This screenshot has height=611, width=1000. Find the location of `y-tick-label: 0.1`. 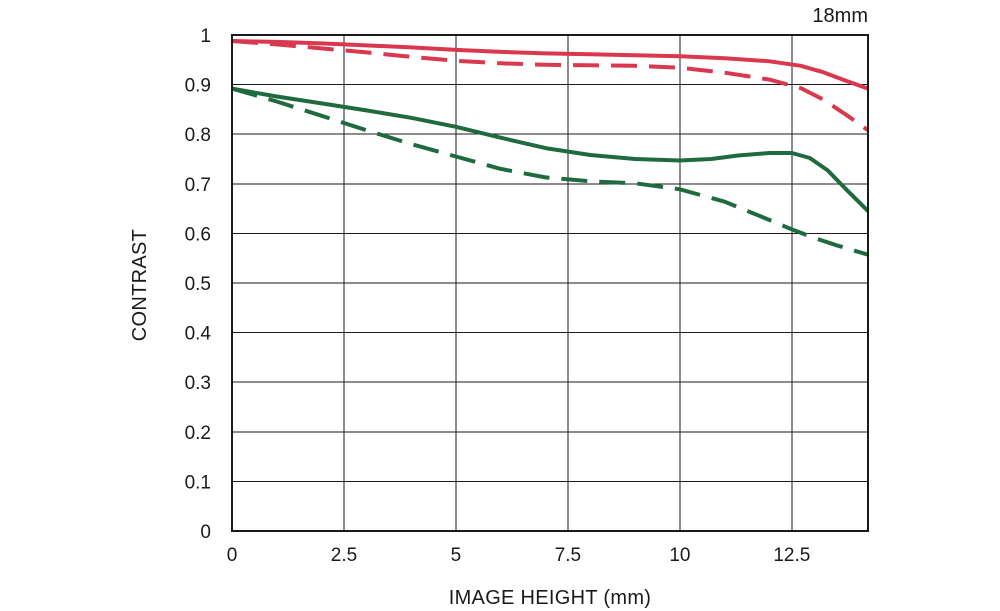

y-tick-label: 0.1 is located at coordinates (198, 482).